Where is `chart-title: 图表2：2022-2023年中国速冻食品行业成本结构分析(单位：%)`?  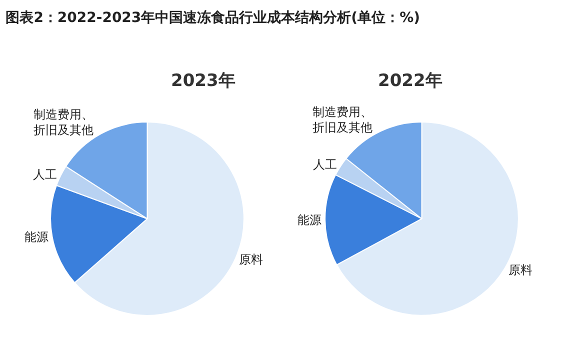 chart-title: 图表2：2022-2023年中国速冻食品行业成本结构分析(单位：%) is located at coordinates (213, 17).